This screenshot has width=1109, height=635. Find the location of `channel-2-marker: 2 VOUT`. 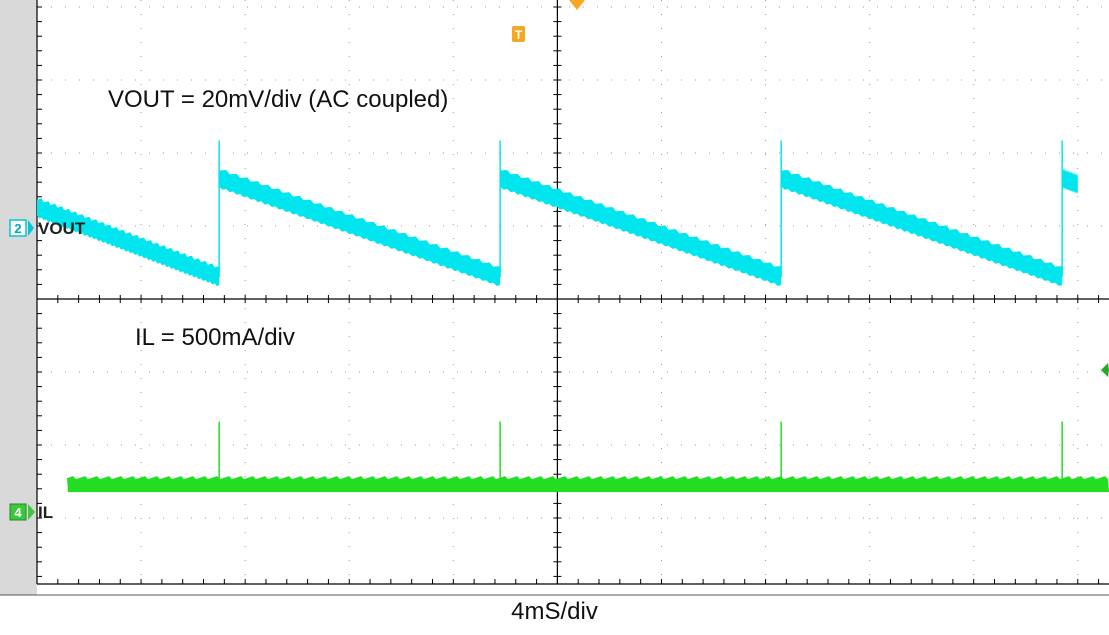

channel-2-marker: 2 VOUT is located at coordinates (47, 228).